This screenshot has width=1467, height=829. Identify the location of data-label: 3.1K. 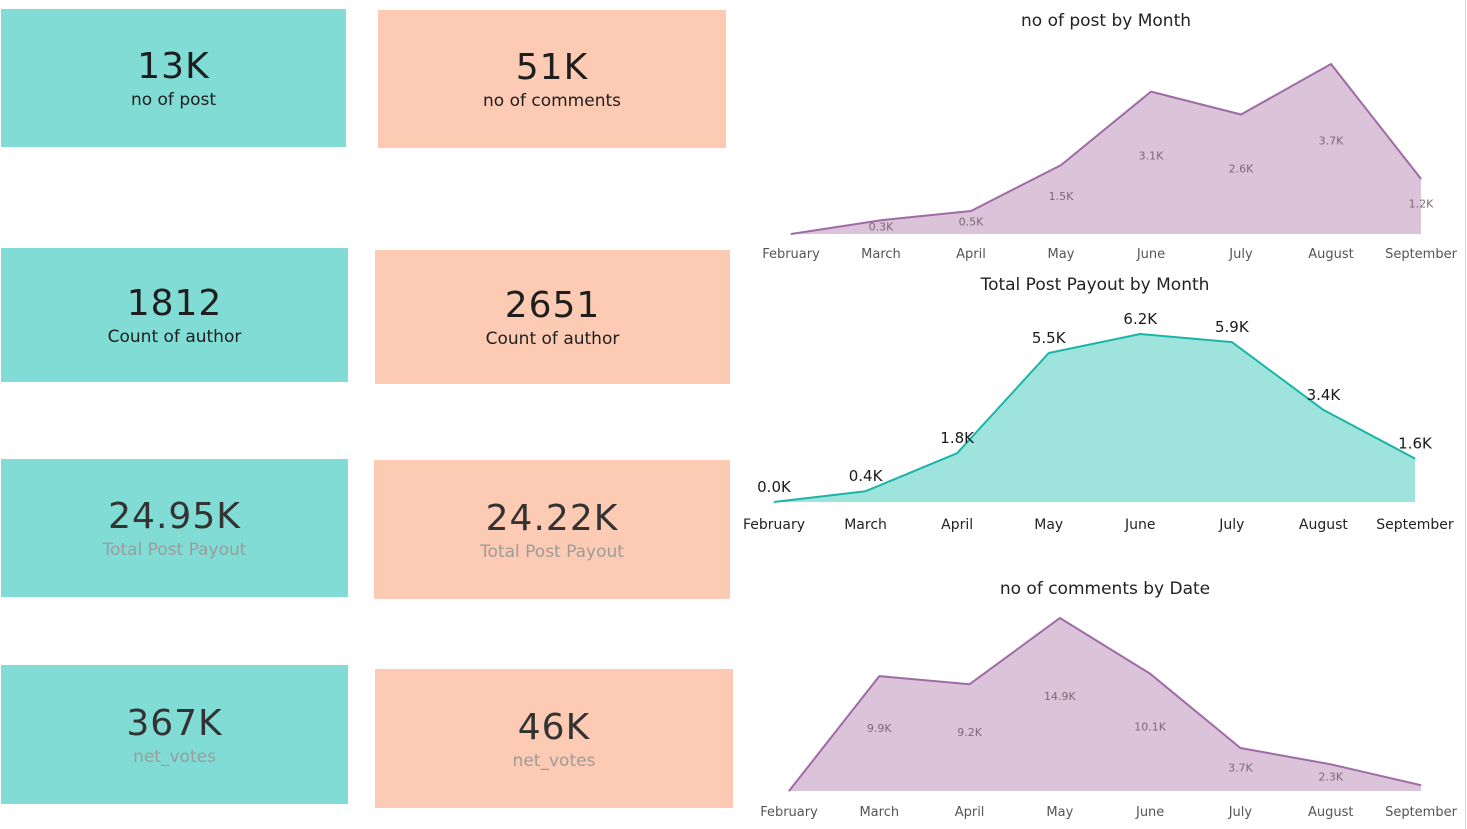
(1151, 156).